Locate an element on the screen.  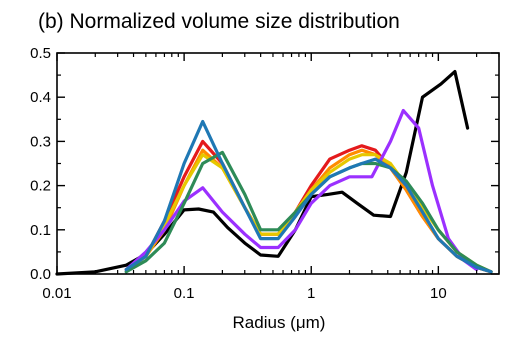
x-tick-label: 1 is located at coordinates (311, 293).